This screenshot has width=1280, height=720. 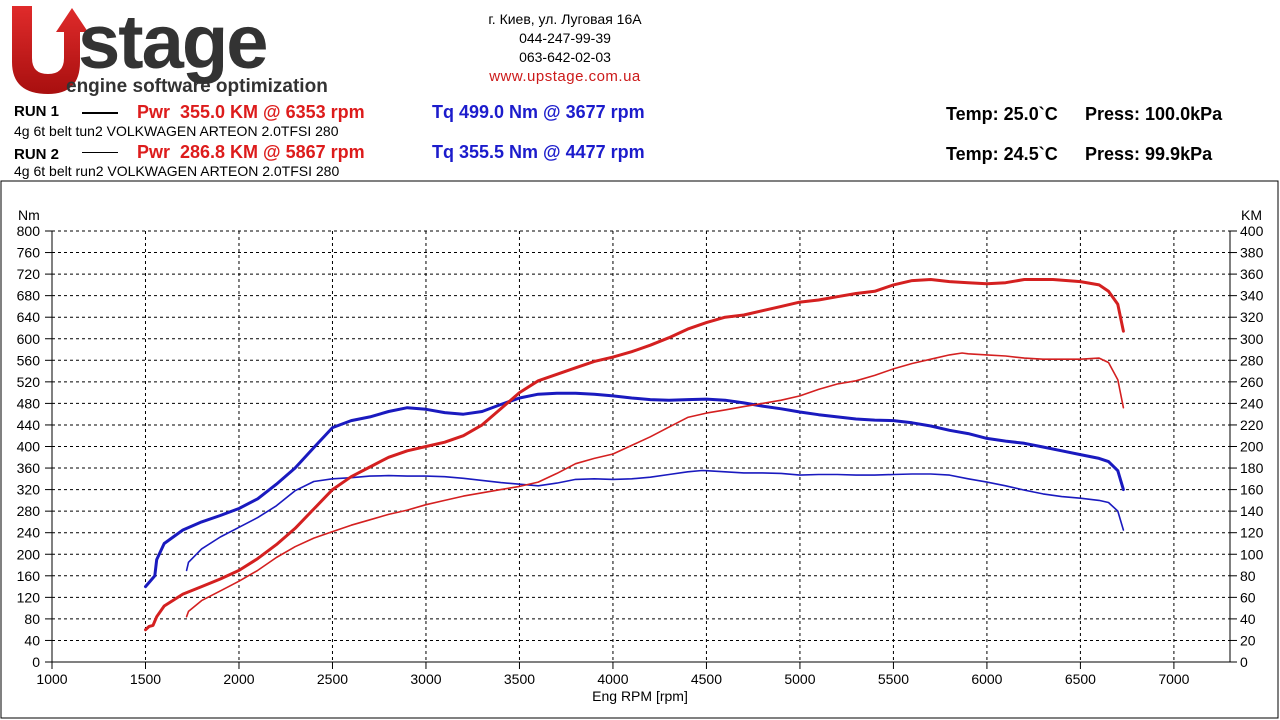 I want to click on y-right-tick-label: 60, so click(x=1248, y=597).